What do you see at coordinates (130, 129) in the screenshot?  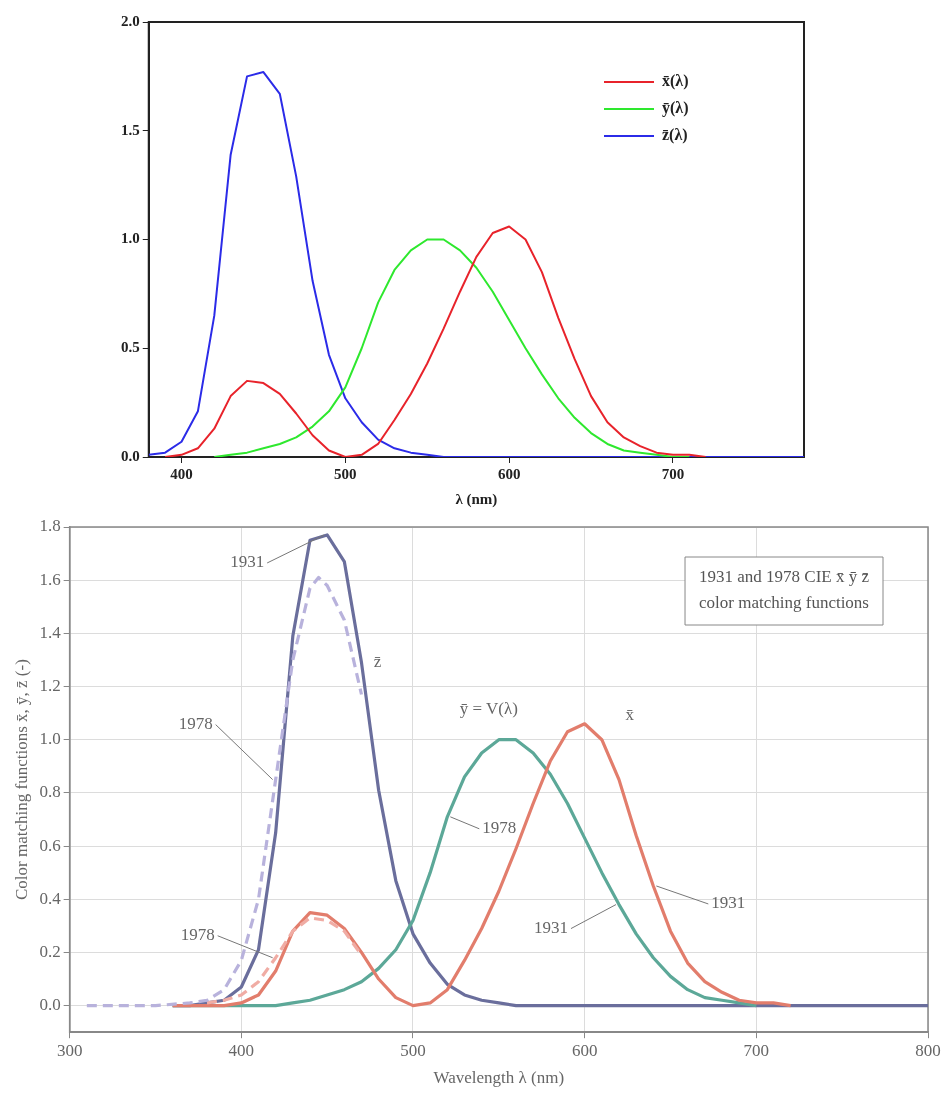 I see `y-tick-label: 1.5` at bounding box center [130, 129].